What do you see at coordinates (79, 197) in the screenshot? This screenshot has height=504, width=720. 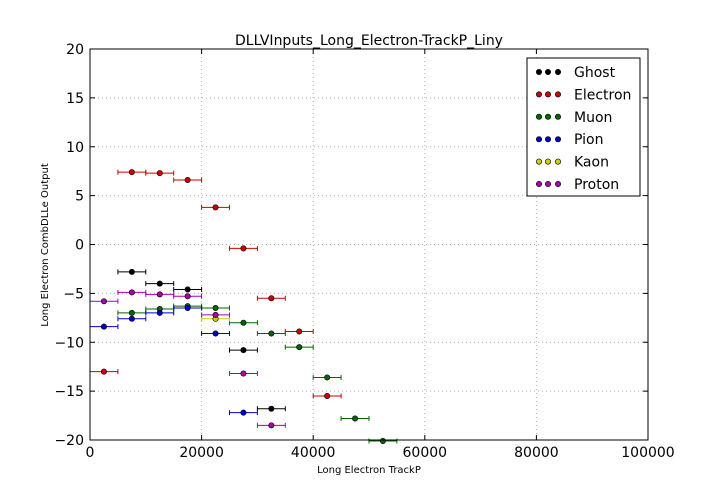 I see `y-tick-label: 5` at bounding box center [79, 197].